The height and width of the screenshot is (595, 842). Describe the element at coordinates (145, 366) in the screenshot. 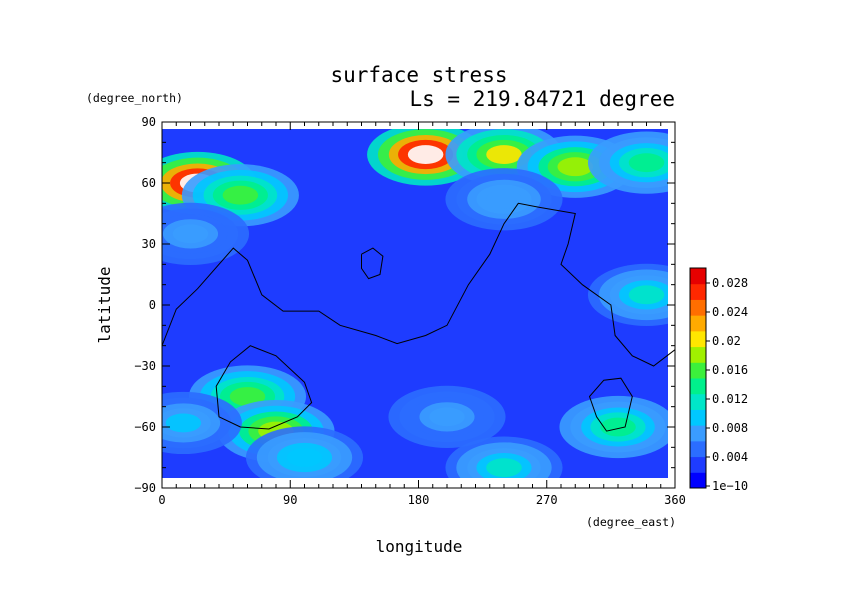

I see `y-tick-label: −30` at that location.